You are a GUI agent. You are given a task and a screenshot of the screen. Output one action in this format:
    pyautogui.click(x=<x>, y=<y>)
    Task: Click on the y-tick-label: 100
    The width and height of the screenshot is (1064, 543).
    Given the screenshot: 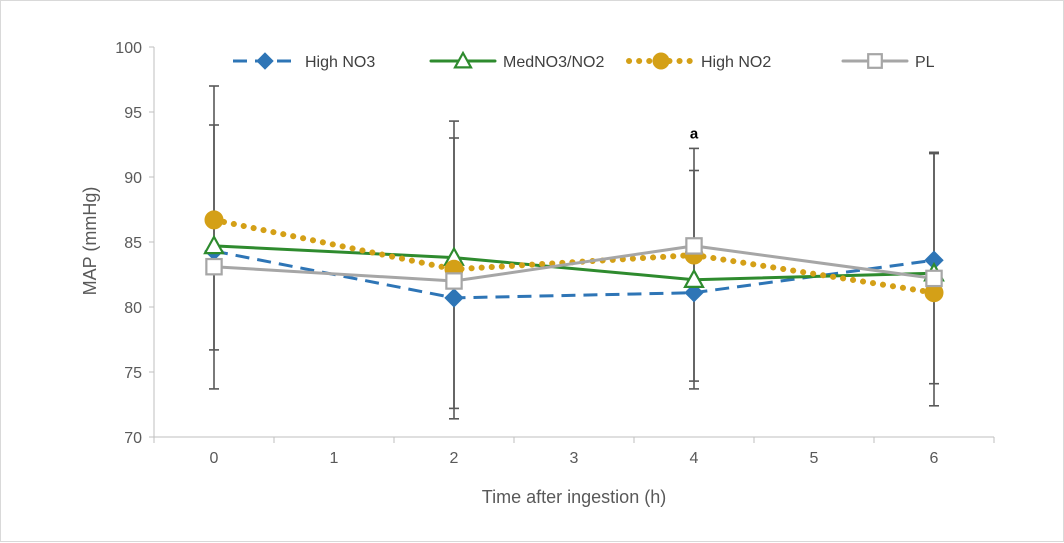 What is the action you would take?
    pyautogui.click(x=128, y=48)
    